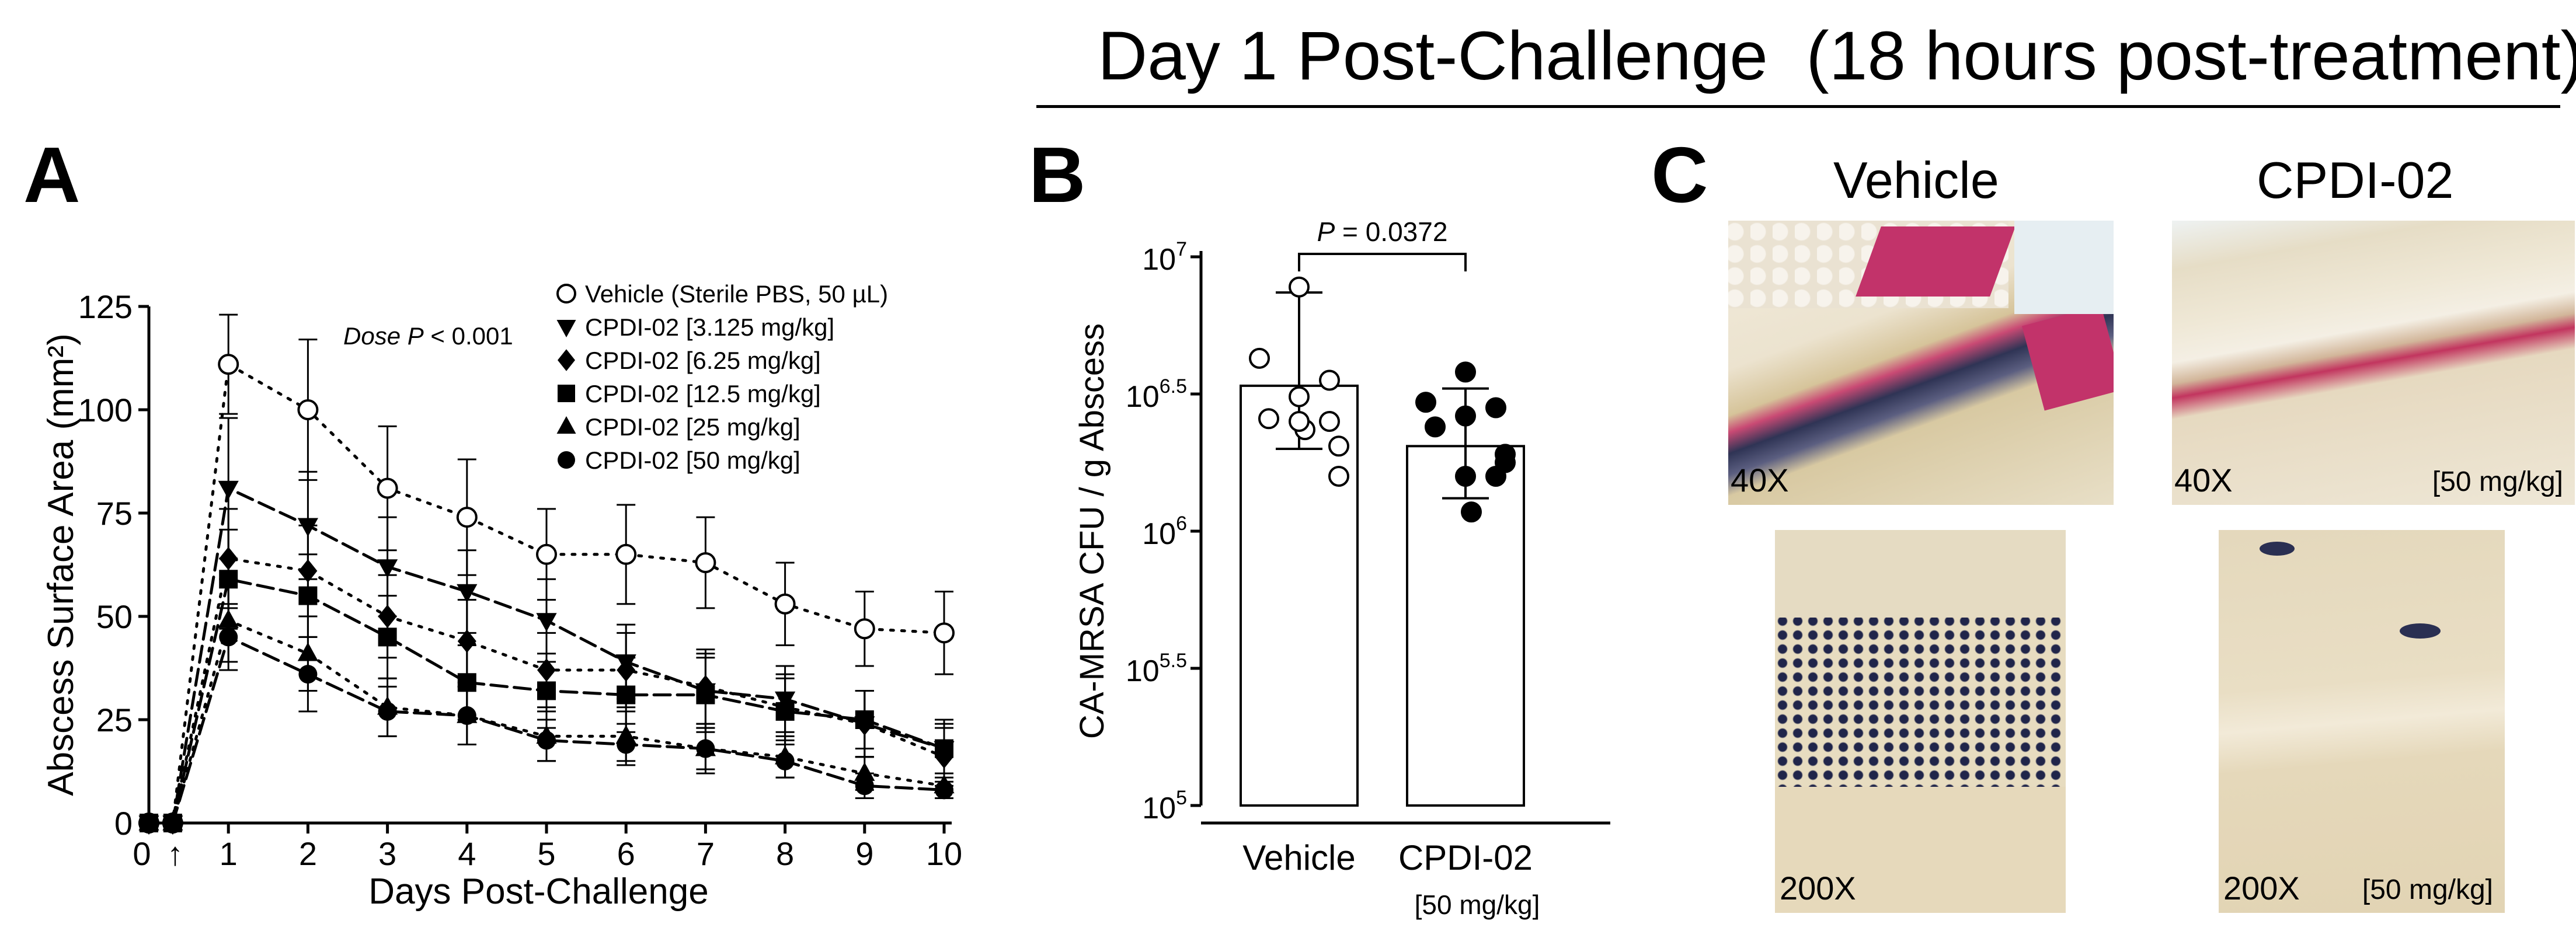 The height and width of the screenshot is (945, 2576). I want to click on x-tick-label: 1, so click(229, 853).